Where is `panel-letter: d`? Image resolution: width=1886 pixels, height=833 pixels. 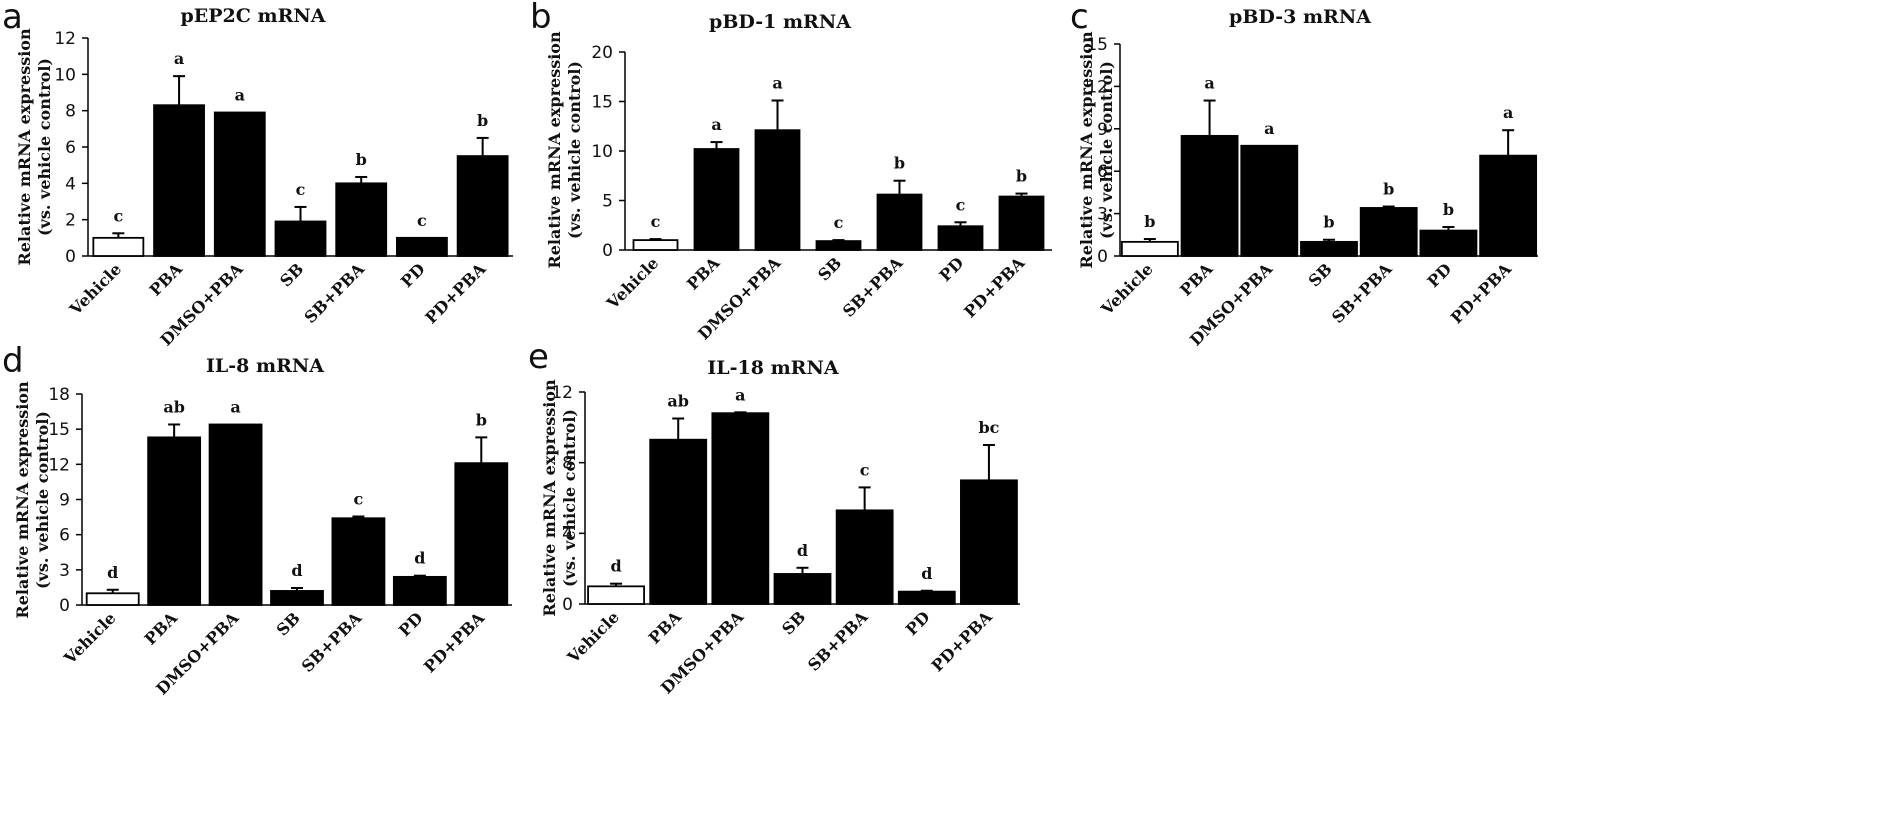
panel-letter: d is located at coordinates (13, 361).